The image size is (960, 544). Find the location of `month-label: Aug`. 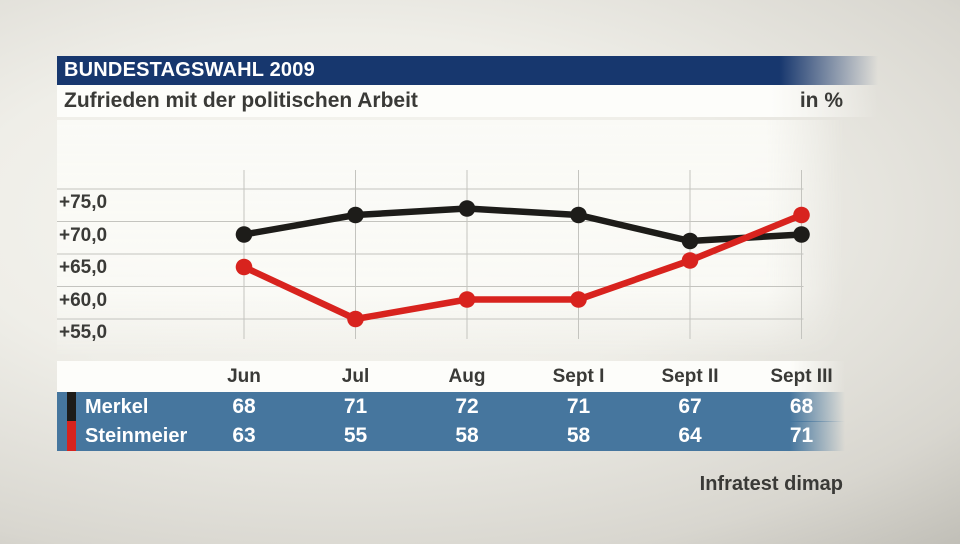

month-label: Aug is located at coordinates (467, 376).